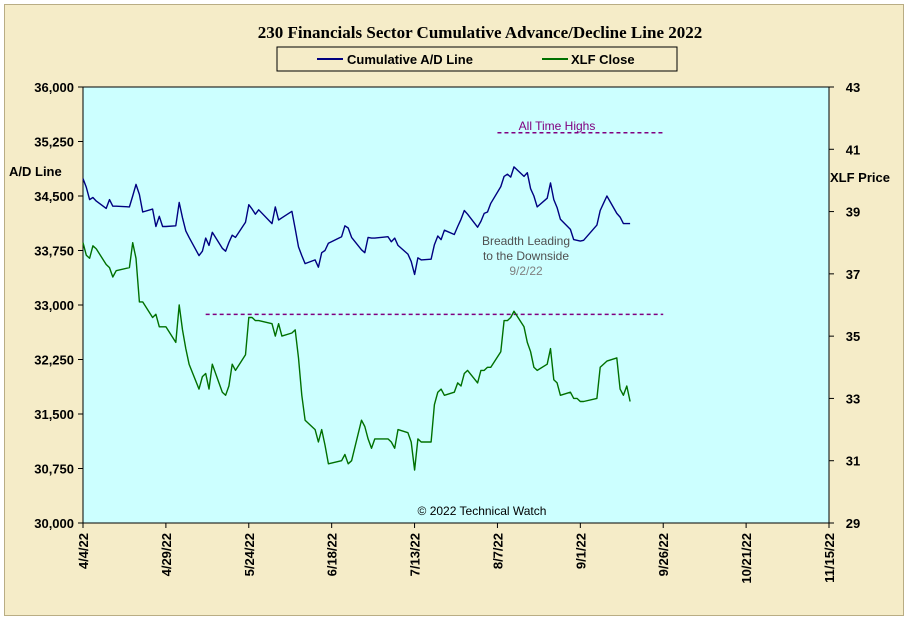  Describe the element at coordinates (853, 523) in the screenshot. I see `y-right-tick-label: 29` at that location.